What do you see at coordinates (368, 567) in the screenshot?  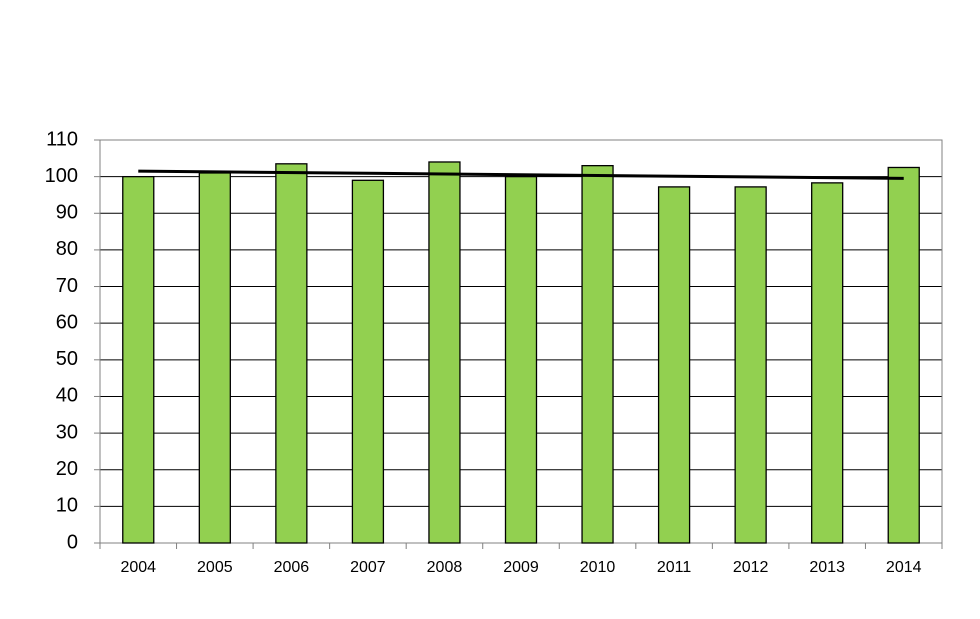 I see `x-tick-label: 2007` at bounding box center [368, 567].